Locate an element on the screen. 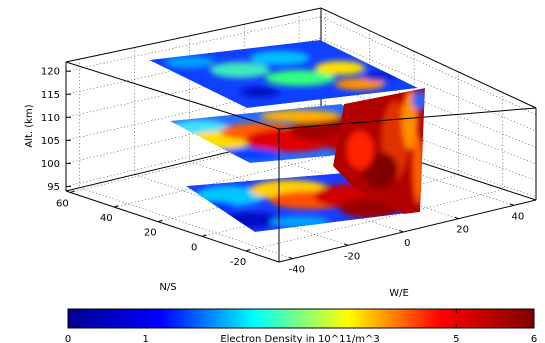 Image resolution: width=545 pixels, height=343 pixels. z-tick-label: 110 is located at coordinates (50, 118).